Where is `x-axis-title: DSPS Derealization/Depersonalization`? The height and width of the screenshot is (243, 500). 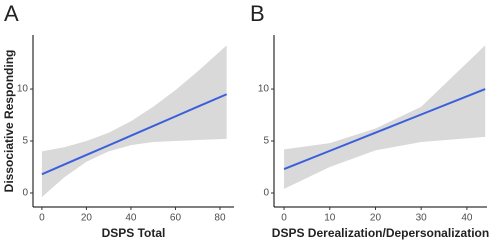
x-axis-title: DSPS Derealization/Depersonalization is located at coordinates (380, 233).